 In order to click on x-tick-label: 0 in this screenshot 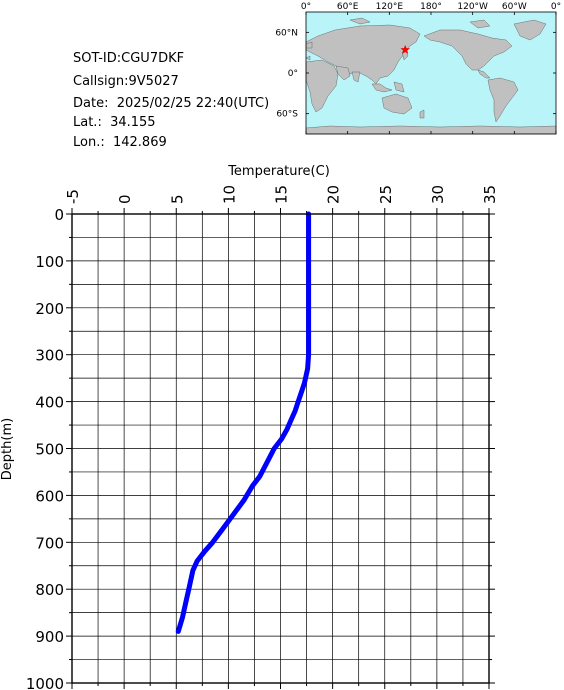, I will do `click(125, 199)`.